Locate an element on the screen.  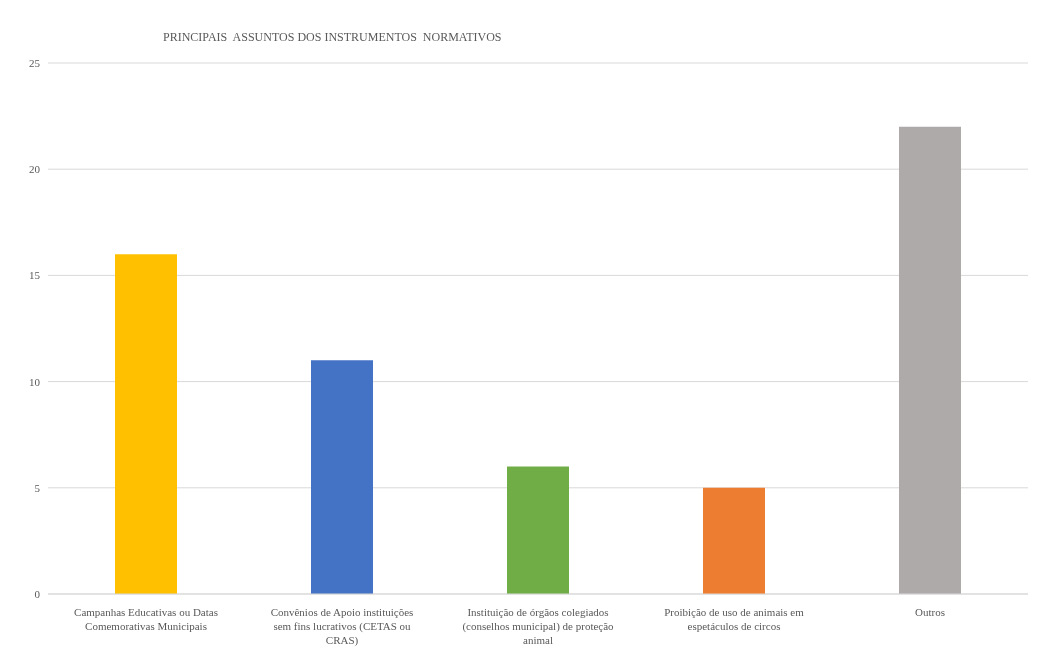
x-tick-label: Instituição de órgãos colegiados (conselhos municipal) de proteção animal is located at coordinates (538, 626).